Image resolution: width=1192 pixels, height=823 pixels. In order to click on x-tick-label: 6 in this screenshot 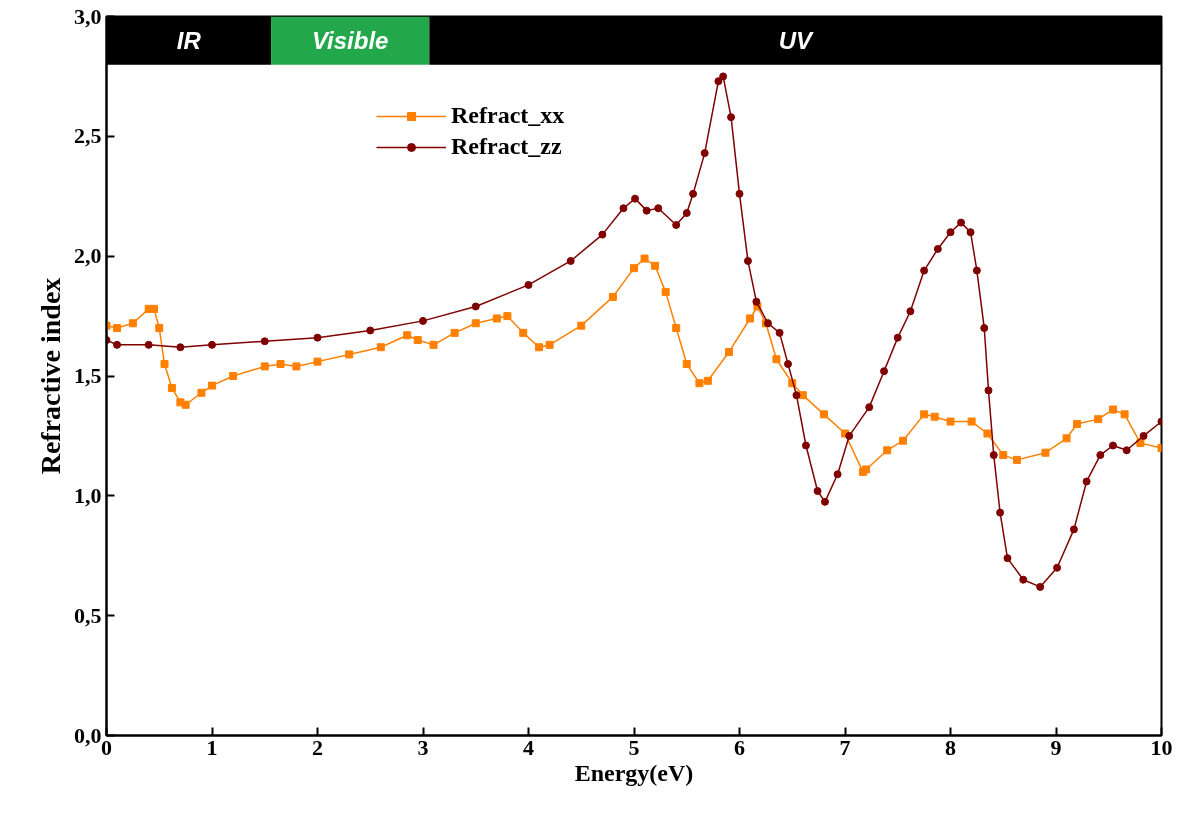, I will do `click(739, 747)`.